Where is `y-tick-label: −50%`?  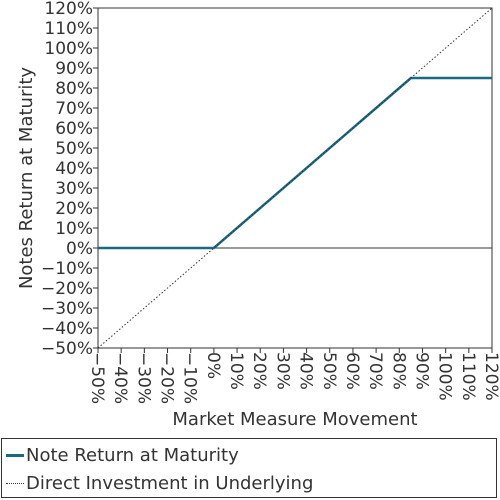
y-tick-label: −50% is located at coordinates (67, 349).